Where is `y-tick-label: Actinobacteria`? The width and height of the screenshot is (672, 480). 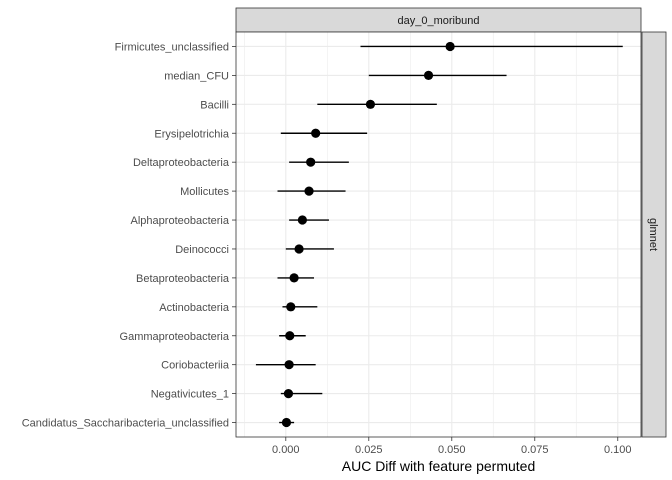
y-tick-label: Actinobacteria is located at coordinates (194, 308).